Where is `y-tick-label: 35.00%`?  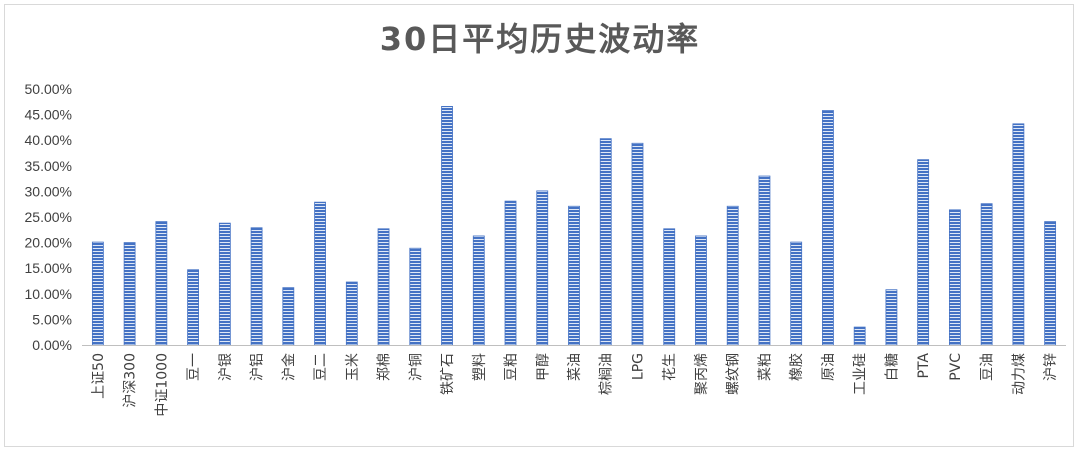
y-tick-label: 35.00% is located at coordinates (48, 166).